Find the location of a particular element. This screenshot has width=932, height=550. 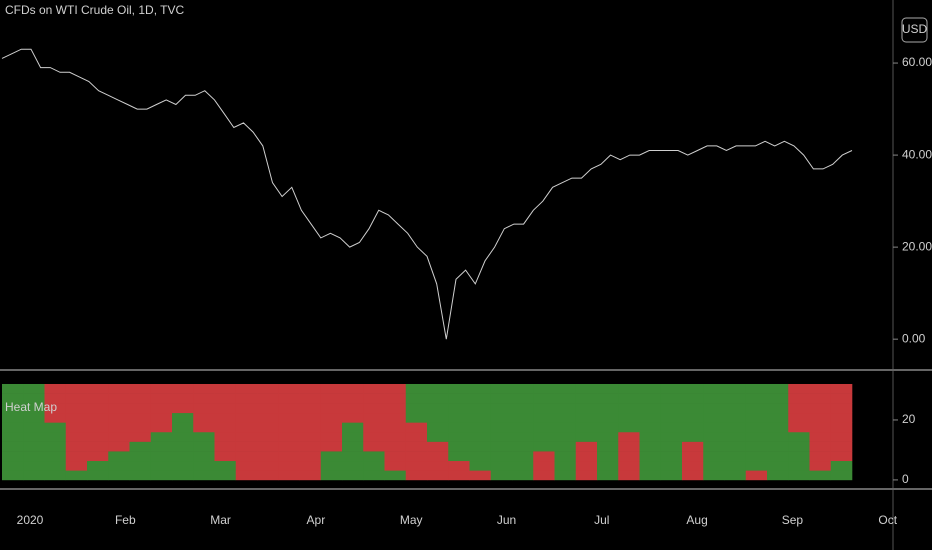

x-tick-label: Jul is located at coordinates (601, 520).